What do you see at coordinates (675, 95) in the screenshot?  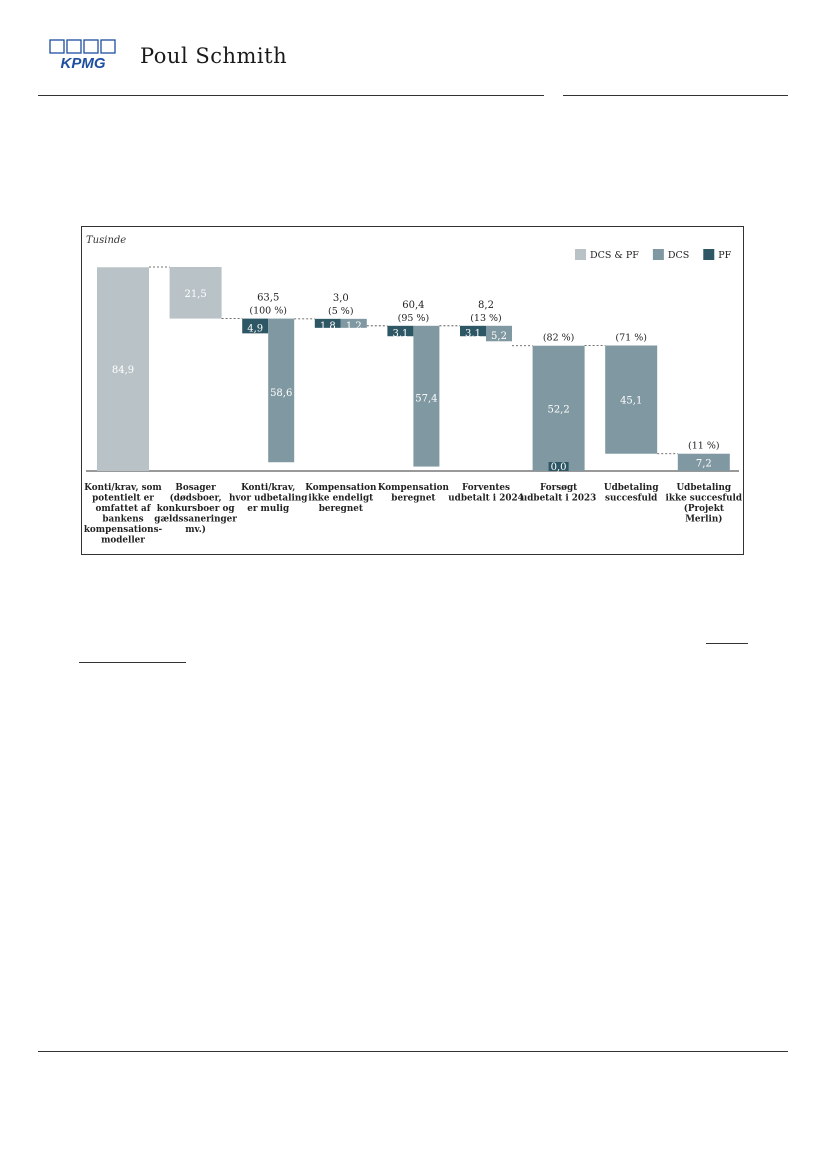 I see `header-rule-right` at bounding box center [675, 95].